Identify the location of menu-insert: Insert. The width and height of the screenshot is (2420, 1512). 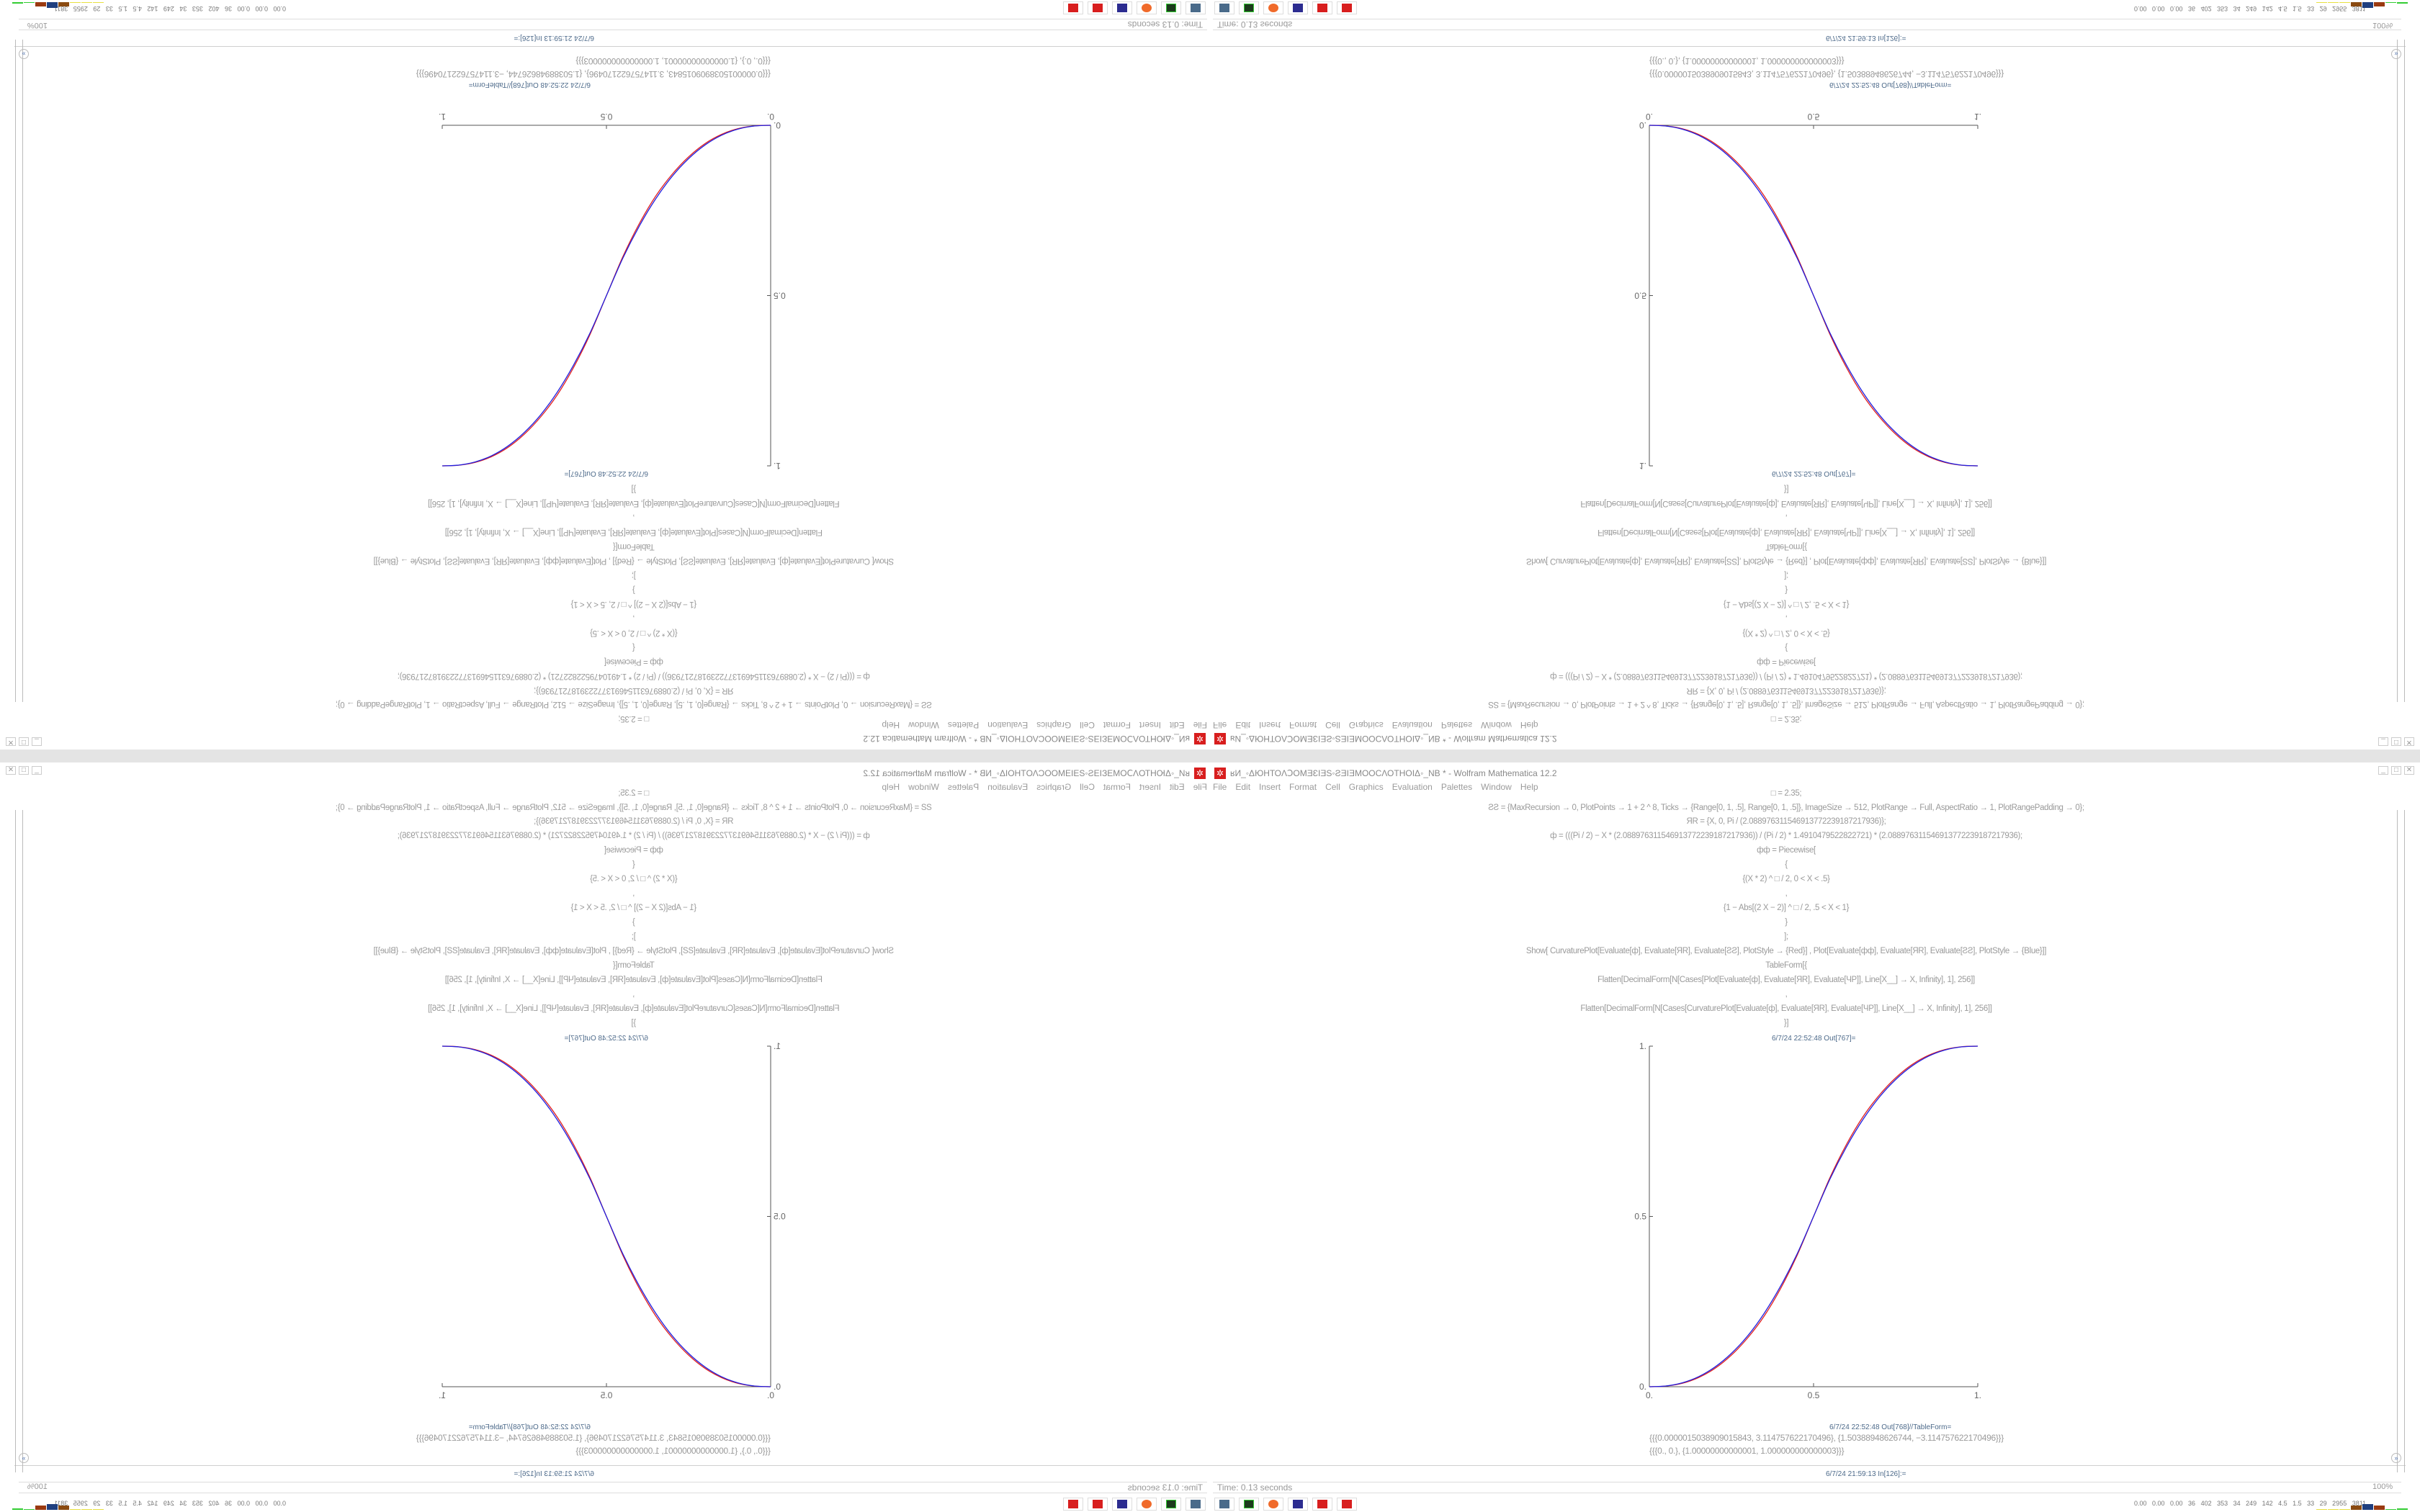
(1270, 787).